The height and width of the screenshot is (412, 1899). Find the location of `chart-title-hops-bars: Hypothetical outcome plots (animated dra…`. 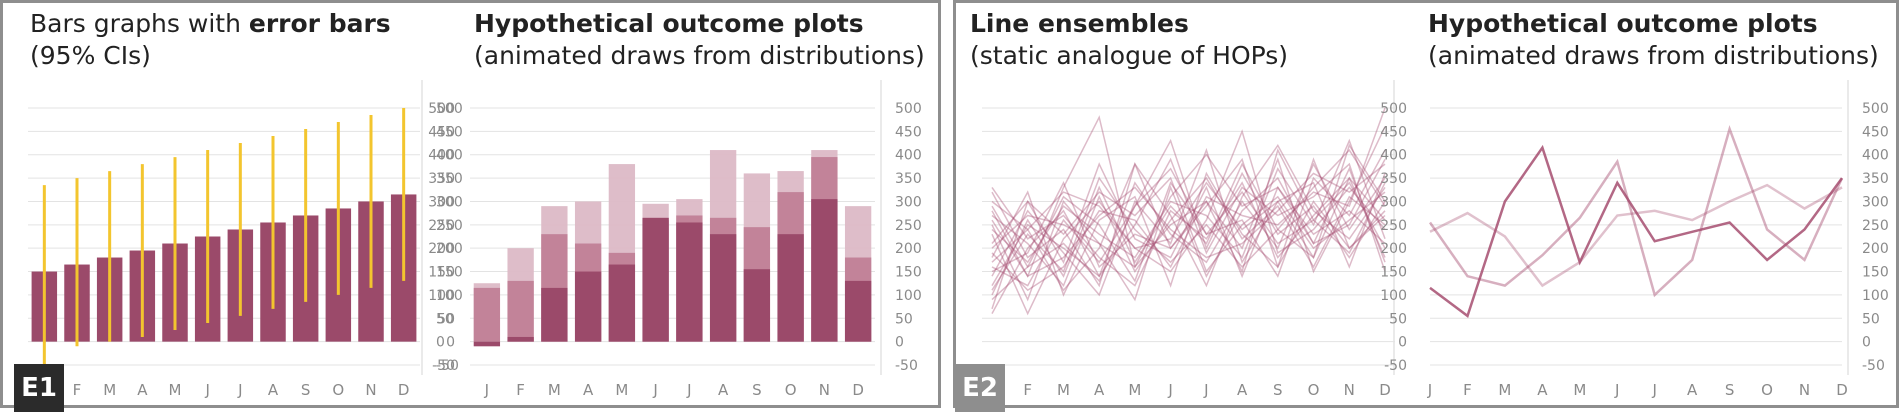

chart-title-hops-bars: Hypothetical outcome plots (animated dra… is located at coordinates (699, 40).